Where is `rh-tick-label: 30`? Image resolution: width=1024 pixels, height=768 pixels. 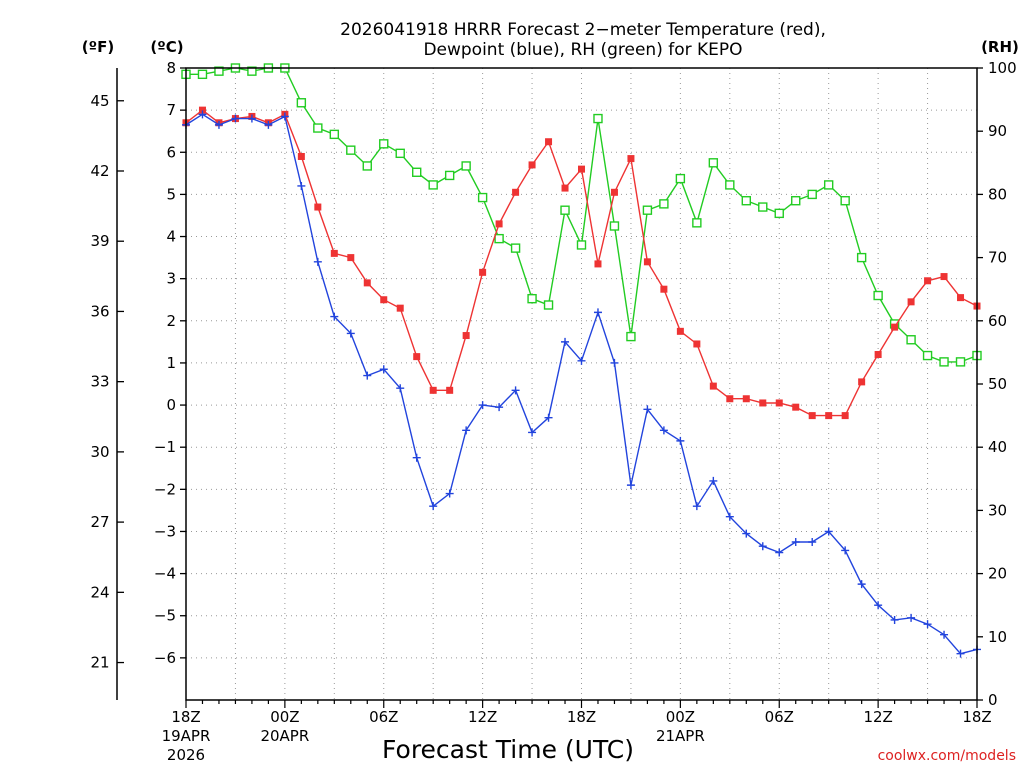
rh-tick-label: 30 is located at coordinates (997, 510).